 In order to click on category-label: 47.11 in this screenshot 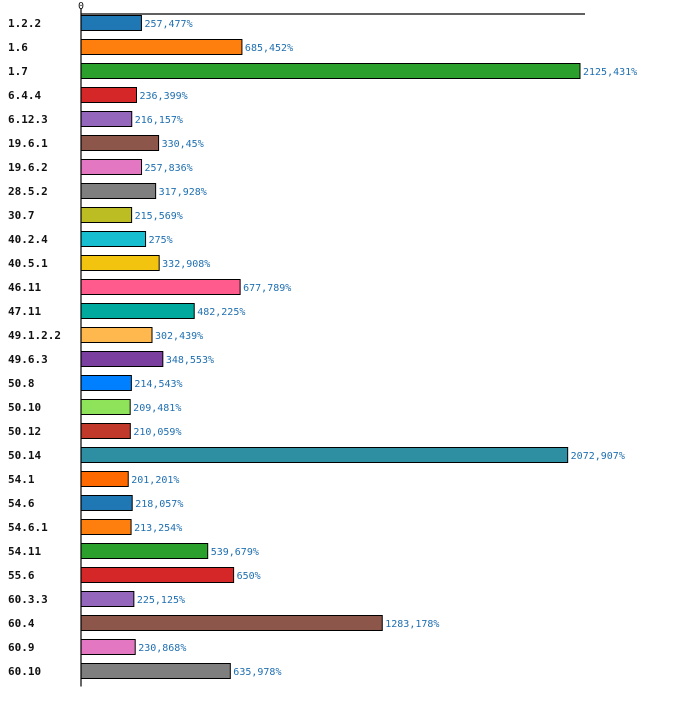, I will do `click(24, 311)`.